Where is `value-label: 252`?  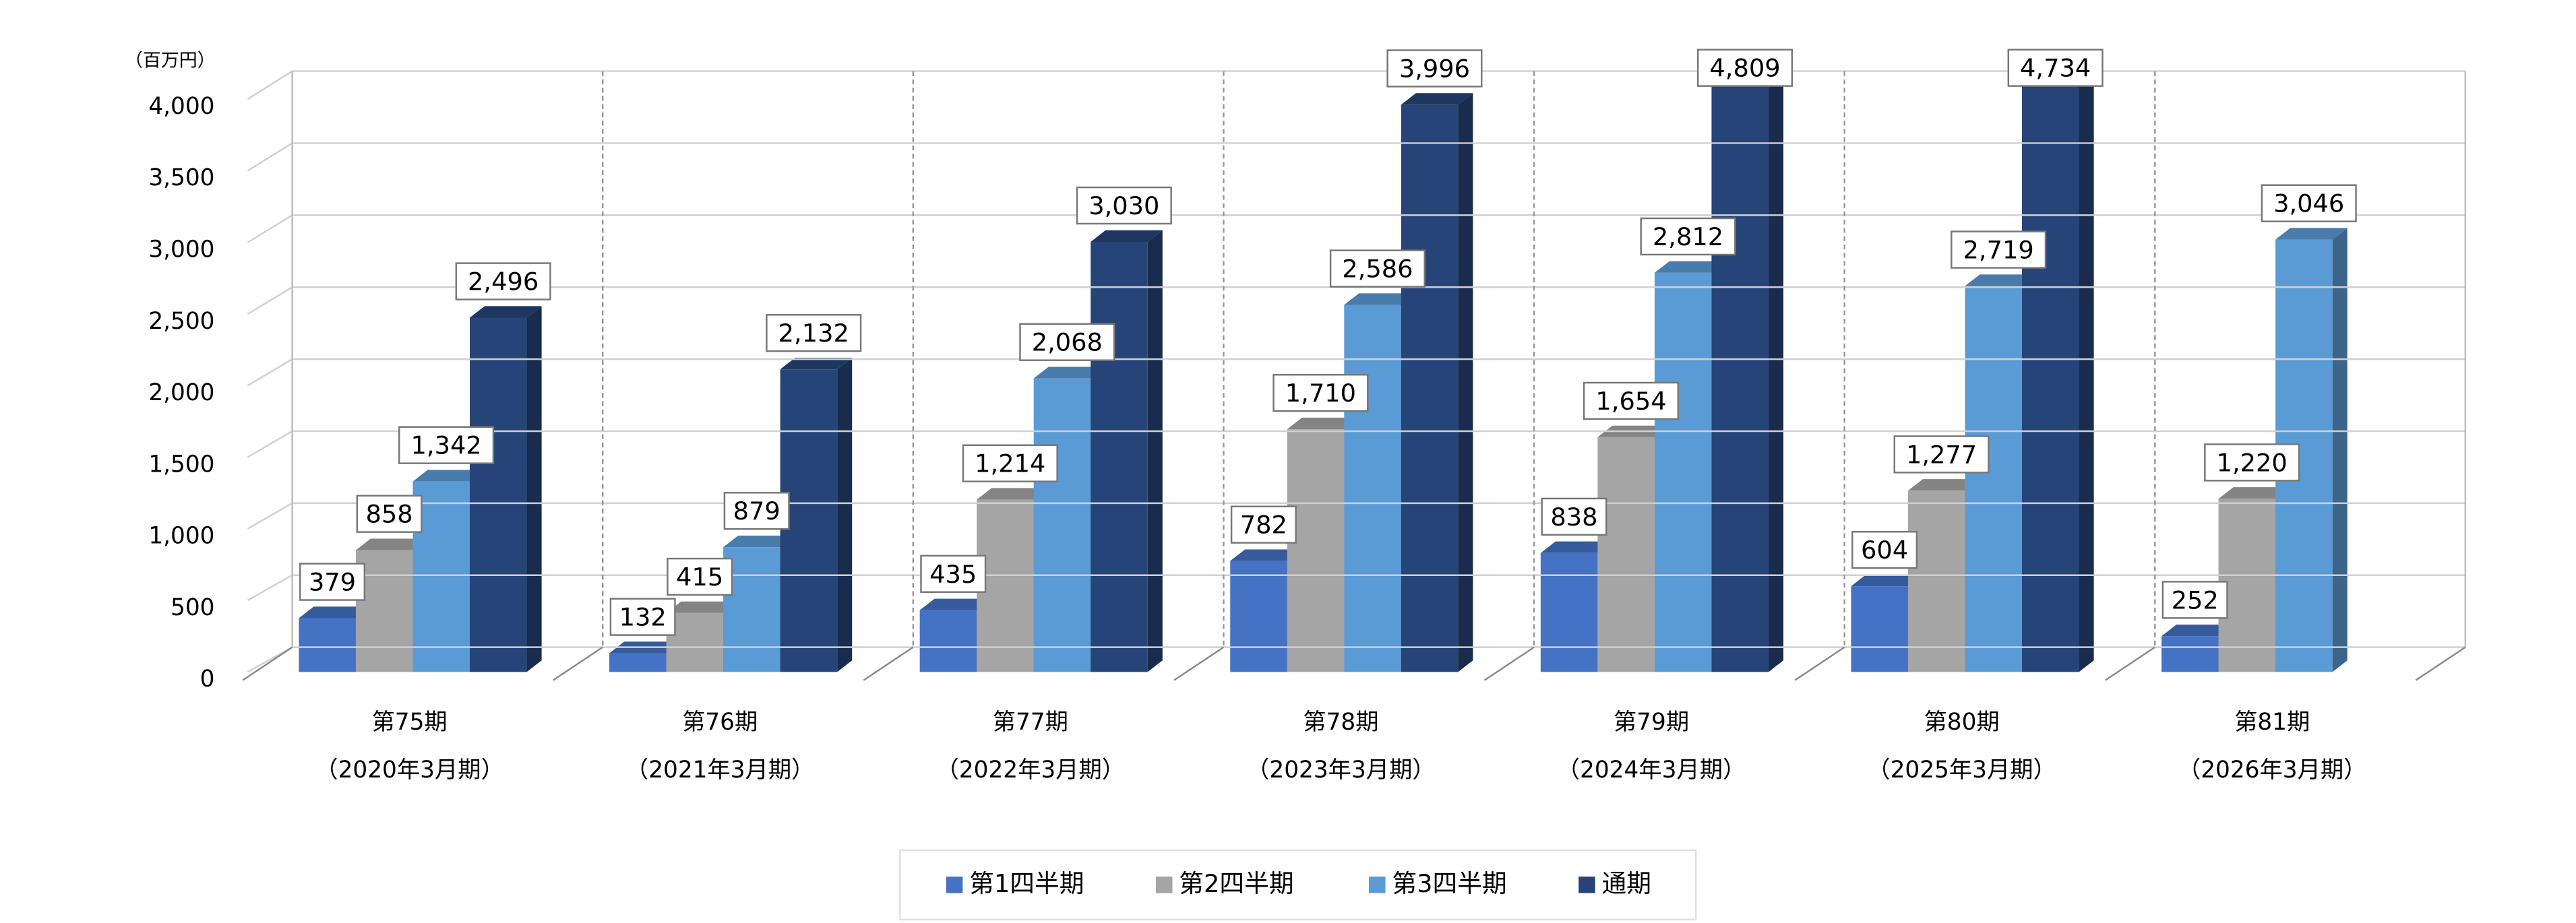 value-label: 252 is located at coordinates (2195, 599).